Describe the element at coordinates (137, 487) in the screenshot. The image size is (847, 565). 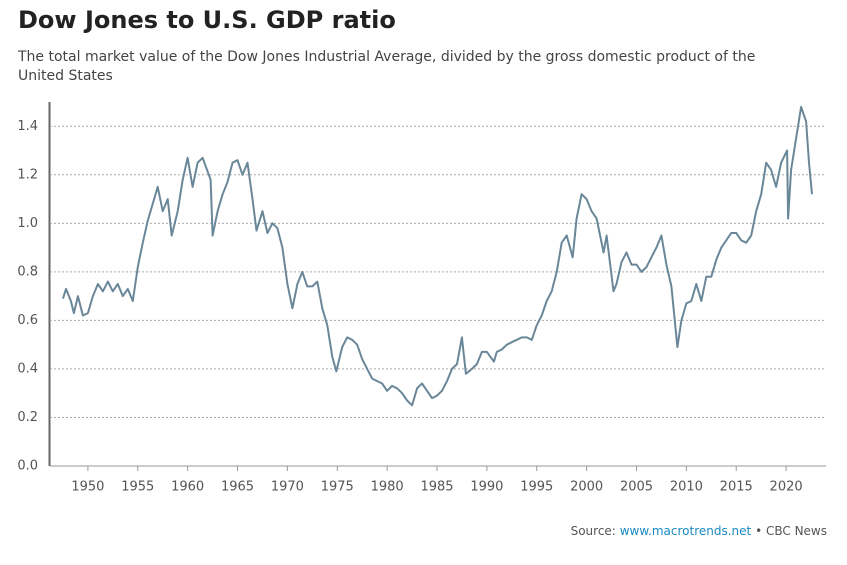
I see `x-tick-label: 1955` at that location.